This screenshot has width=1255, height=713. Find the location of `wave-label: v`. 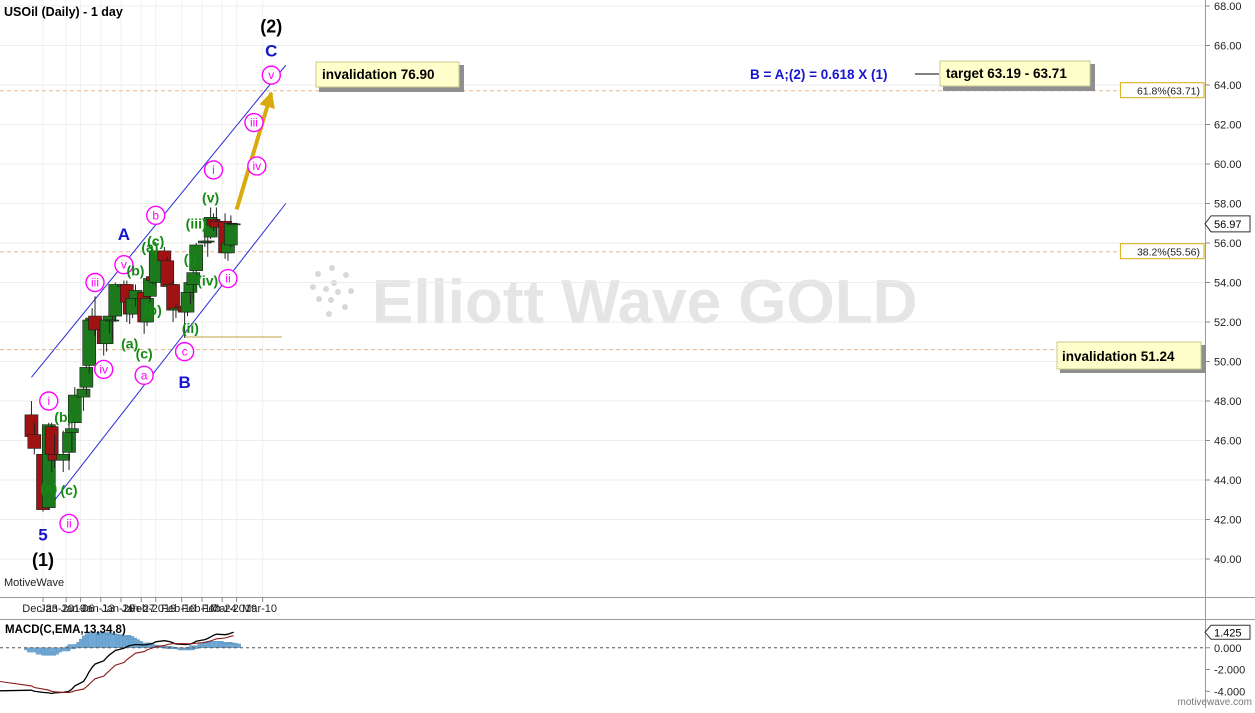

wave-label: v is located at coordinates (124, 265).